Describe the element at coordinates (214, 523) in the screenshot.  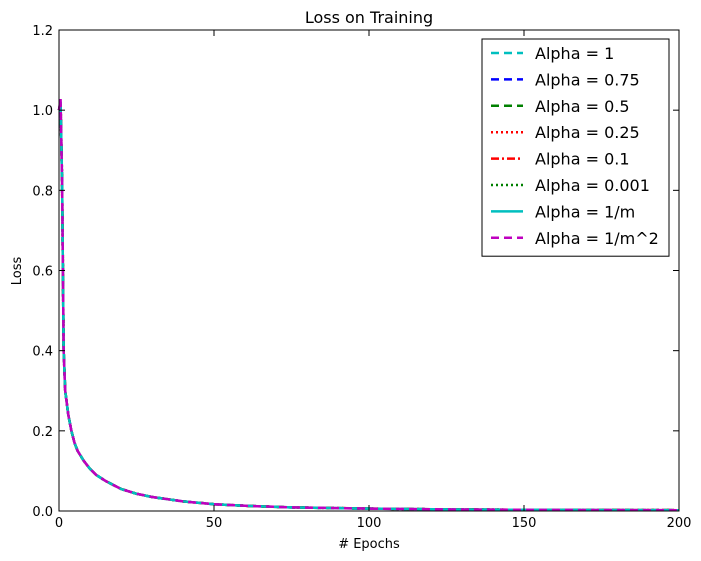
I see `x-tick-label: 50` at that location.